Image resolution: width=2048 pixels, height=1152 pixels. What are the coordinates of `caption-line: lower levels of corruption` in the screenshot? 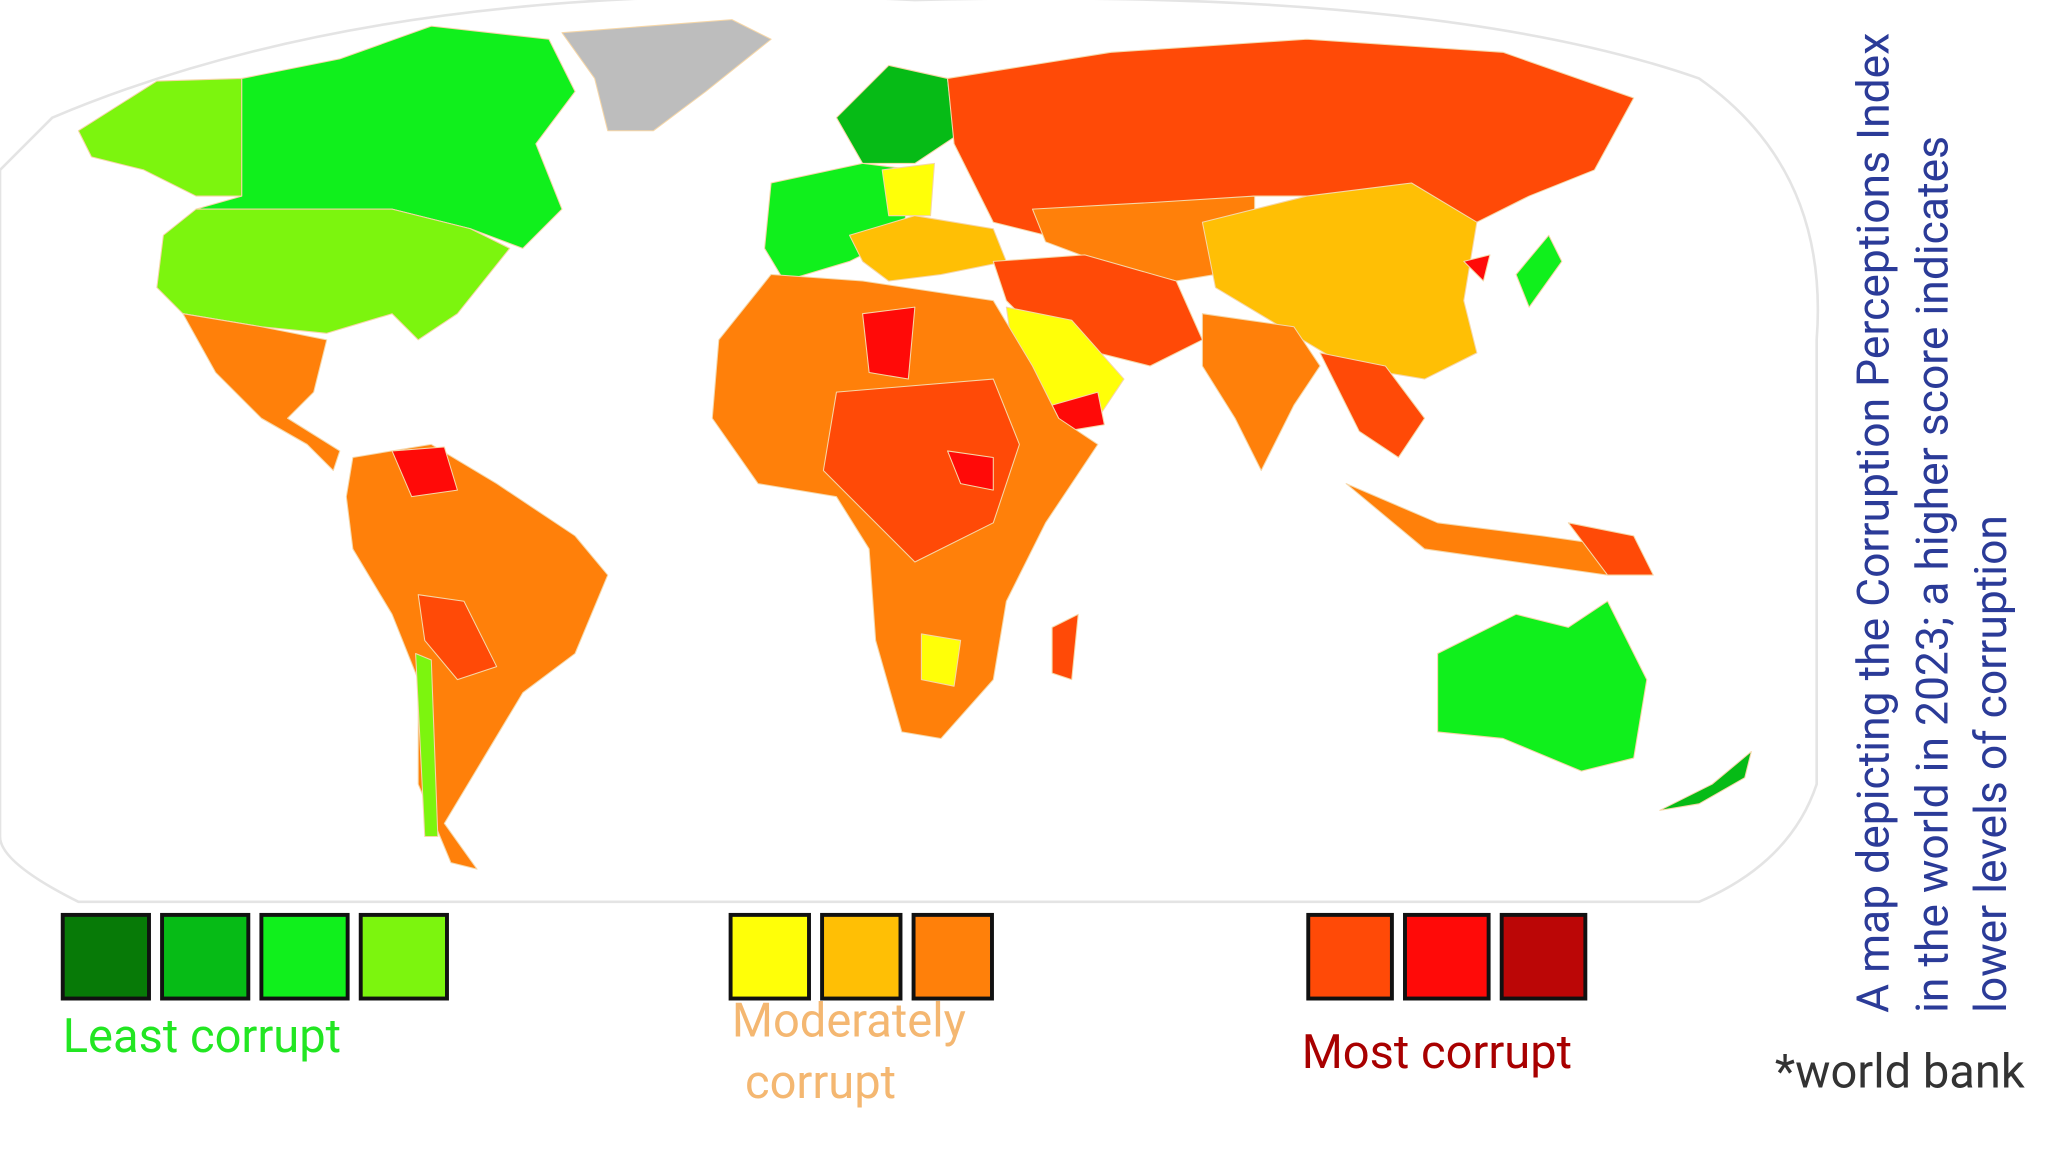 It's located at (1991, 764).